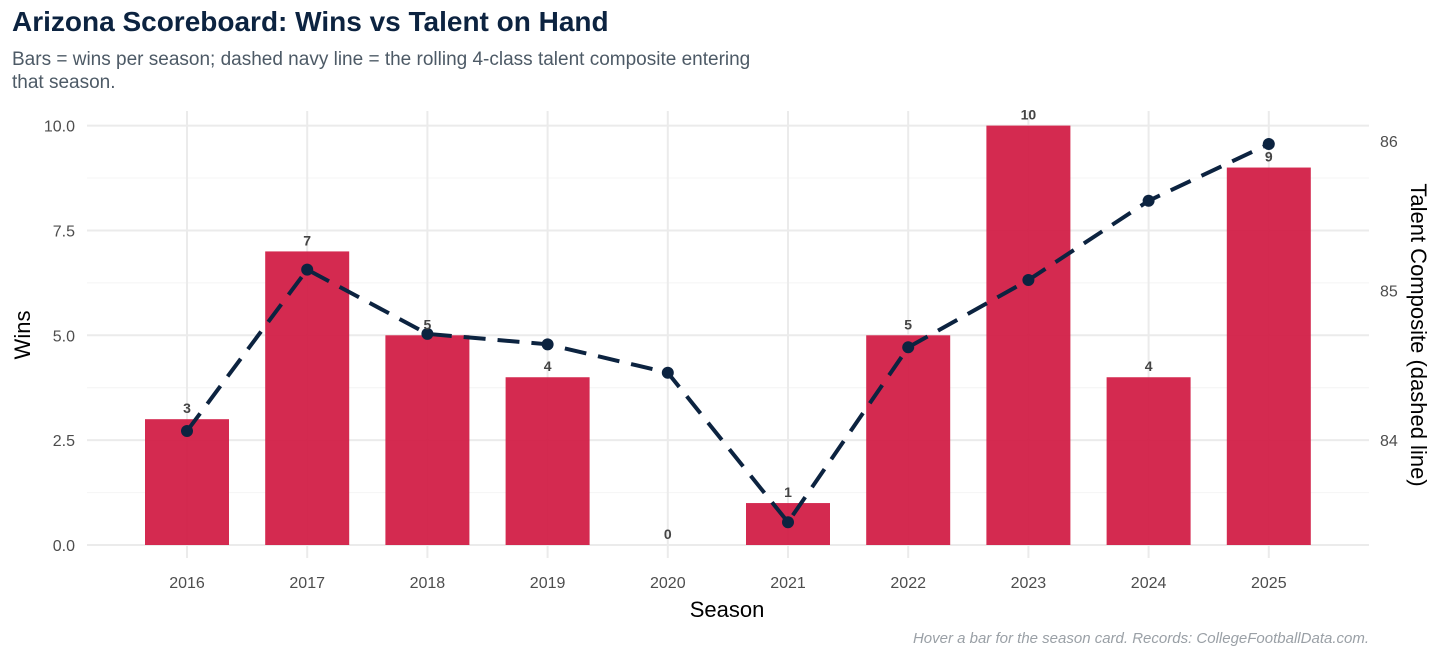 The width and height of the screenshot is (1440, 660). What do you see at coordinates (1029, 115) in the screenshot?
I see `bar-value-label: 10` at bounding box center [1029, 115].